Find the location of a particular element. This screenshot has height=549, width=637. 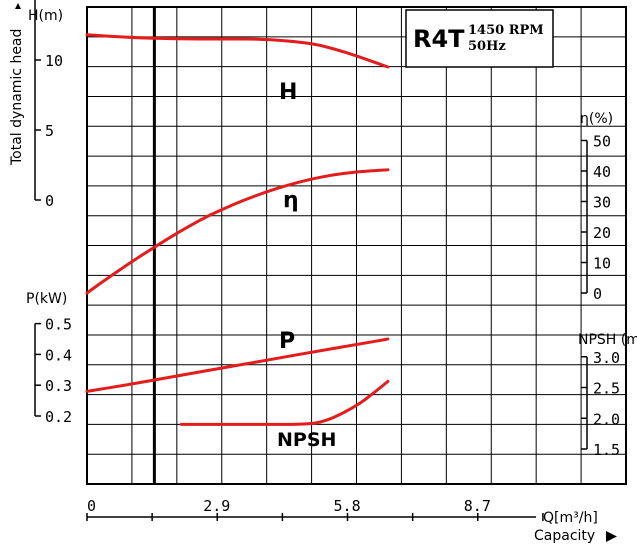

npsh-tick-label: 1.5 is located at coordinates (606, 450).